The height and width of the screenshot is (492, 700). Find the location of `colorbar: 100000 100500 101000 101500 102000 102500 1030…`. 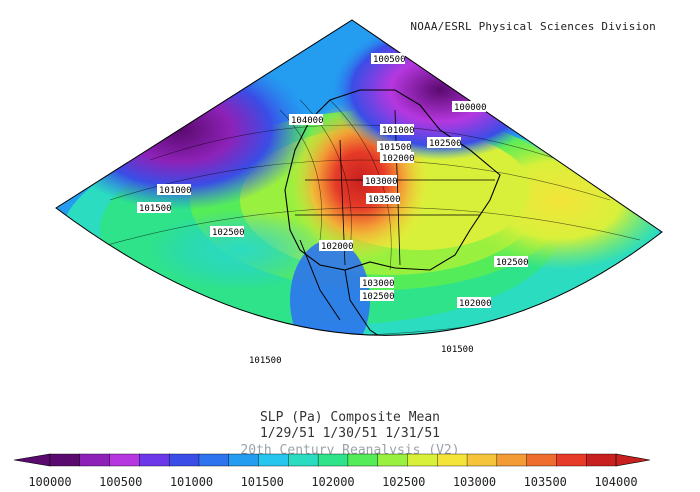

colorbar: 100000 100500 101000 101500 102000 102500 1030… is located at coordinates (332, 471).